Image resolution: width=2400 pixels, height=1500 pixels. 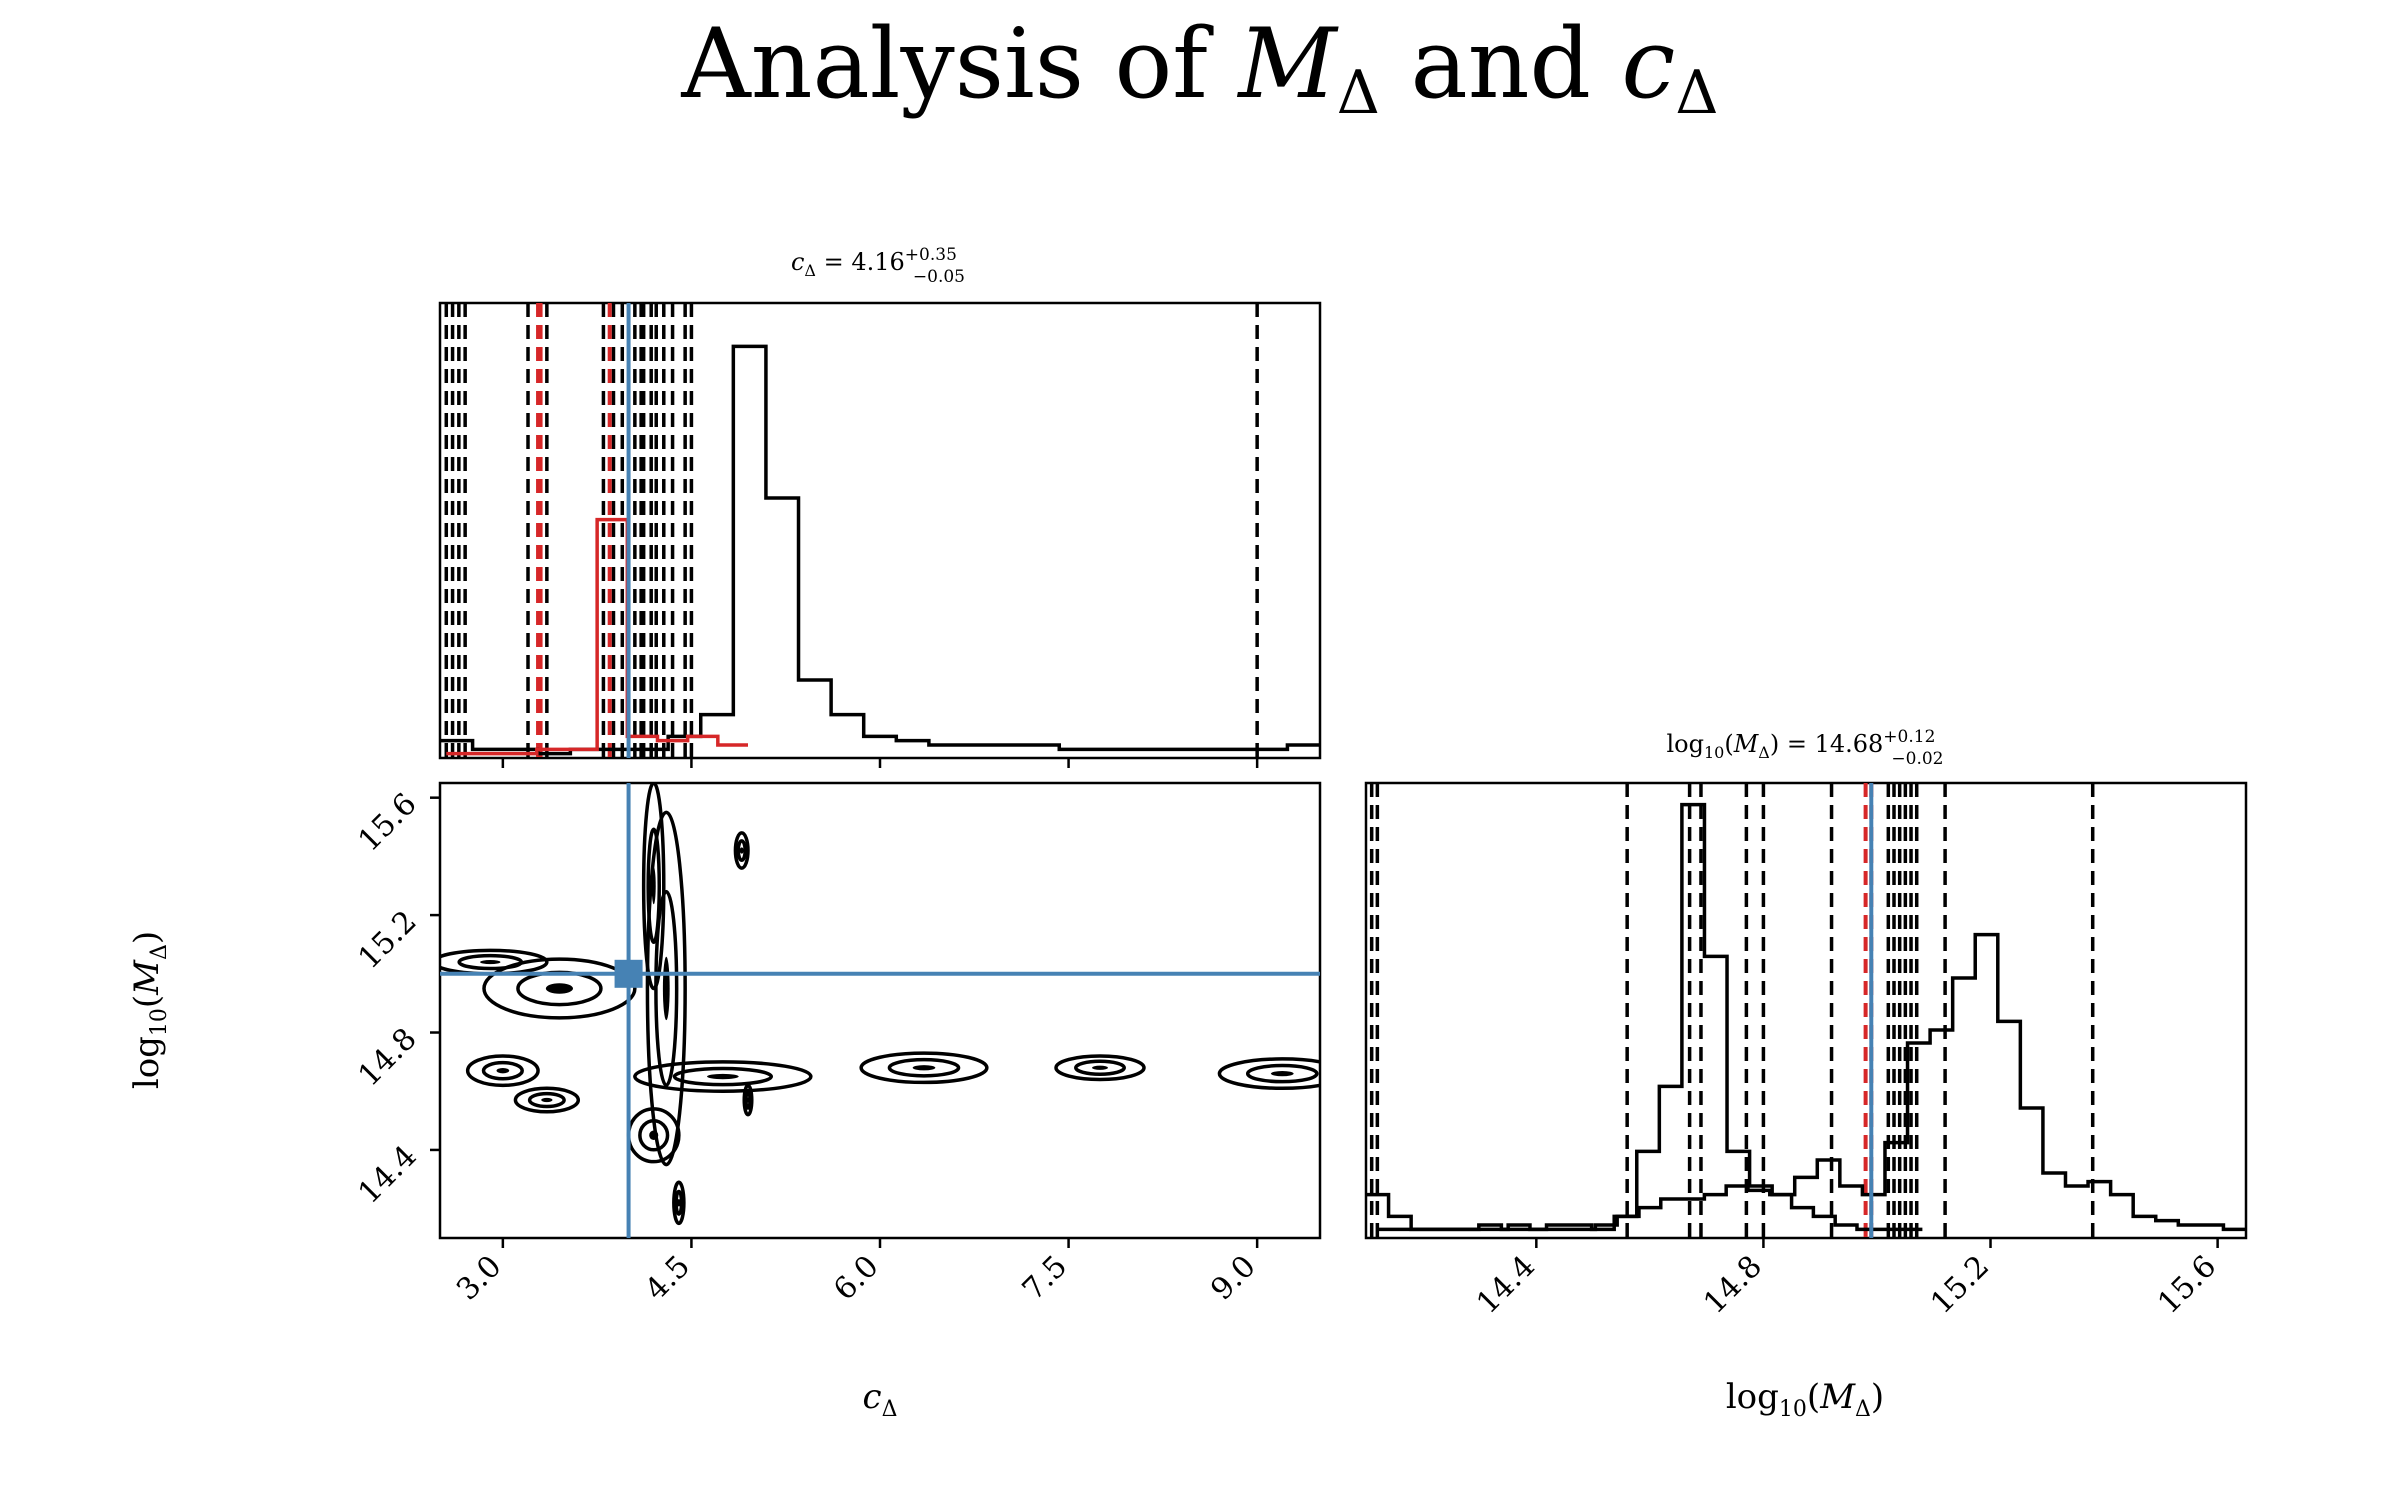 I want to click on logM-x-tick-label: 14.8, so click(x=1733, y=1285).